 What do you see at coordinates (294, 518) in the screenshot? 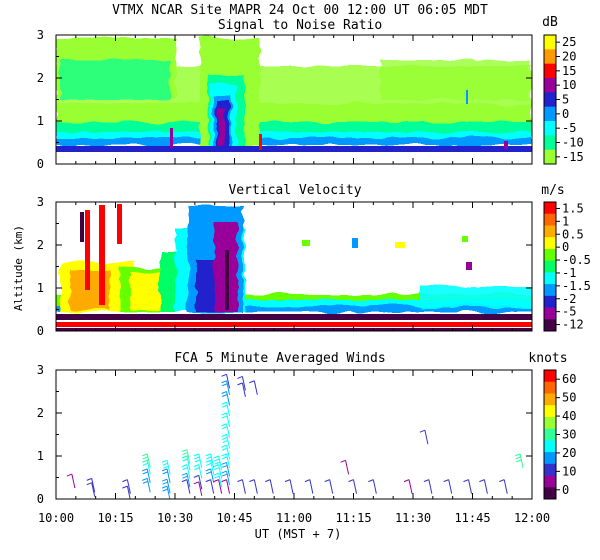
I see `x-tick-label: 11:00` at bounding box center [294, 518].